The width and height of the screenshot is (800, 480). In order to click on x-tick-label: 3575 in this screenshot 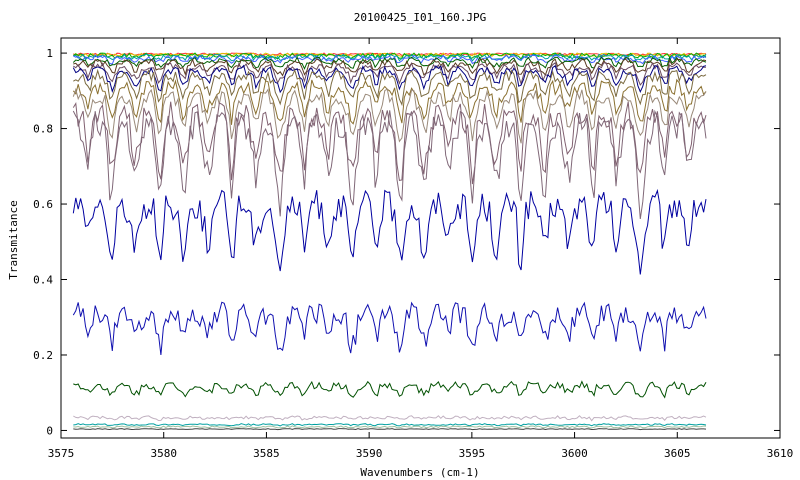, I will do `click(61, 453)`.